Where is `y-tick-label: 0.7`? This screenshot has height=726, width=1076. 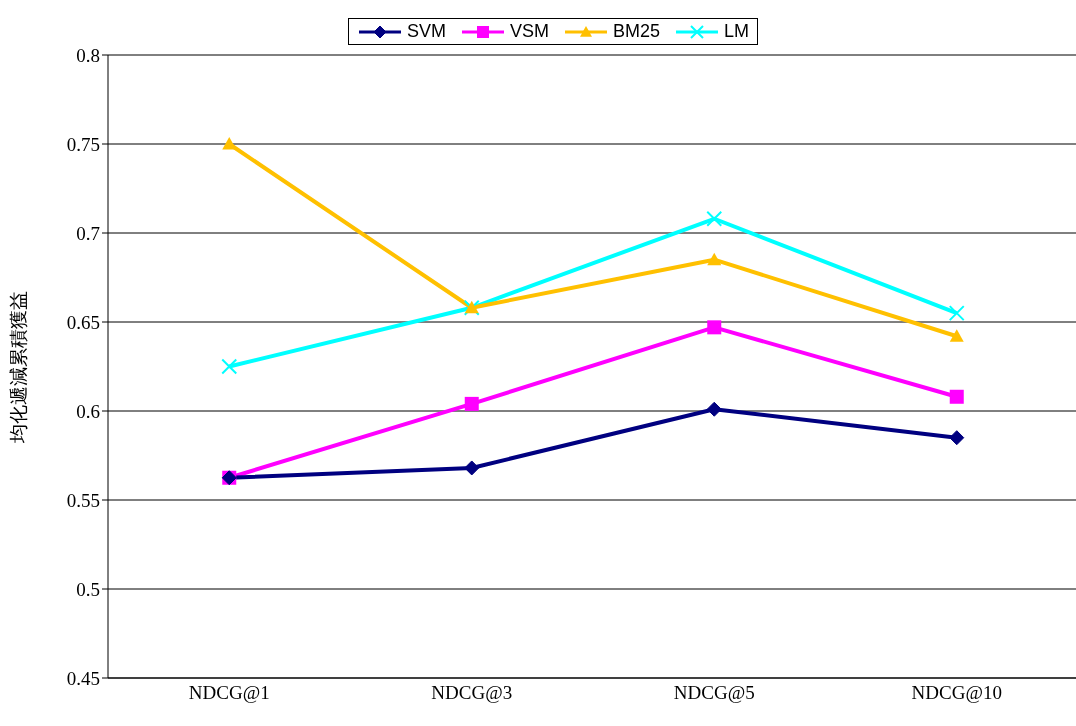 y-tick-label: 0.7 is located at coordinates (88, 233).